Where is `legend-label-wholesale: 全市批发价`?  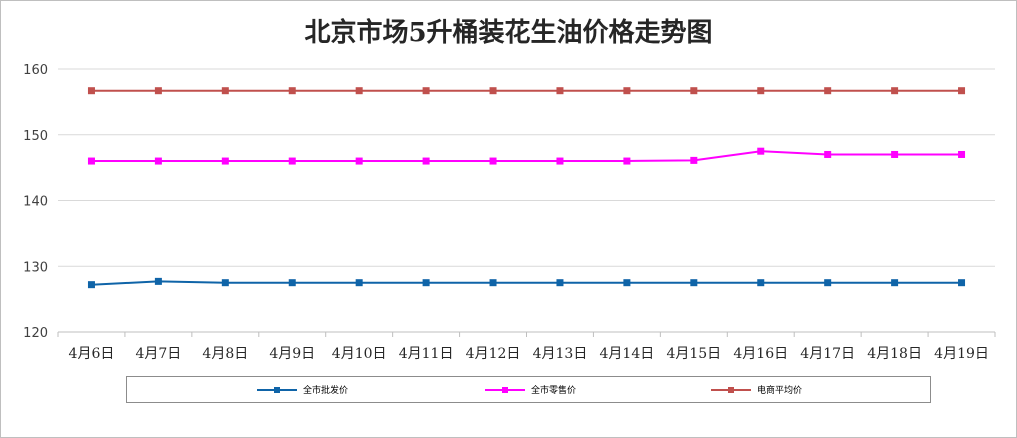 legend-label-wholesale: 全市批发价 is located at coordinates (326, 391).